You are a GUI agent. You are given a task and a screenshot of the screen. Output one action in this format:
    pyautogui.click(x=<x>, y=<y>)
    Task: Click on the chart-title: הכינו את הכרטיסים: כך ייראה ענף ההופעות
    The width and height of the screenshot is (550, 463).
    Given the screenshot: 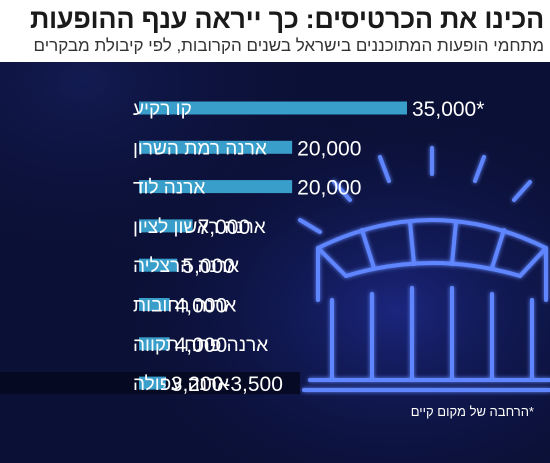 What is the action you would take?
    pyautogui.click(x=286, y=19)
    